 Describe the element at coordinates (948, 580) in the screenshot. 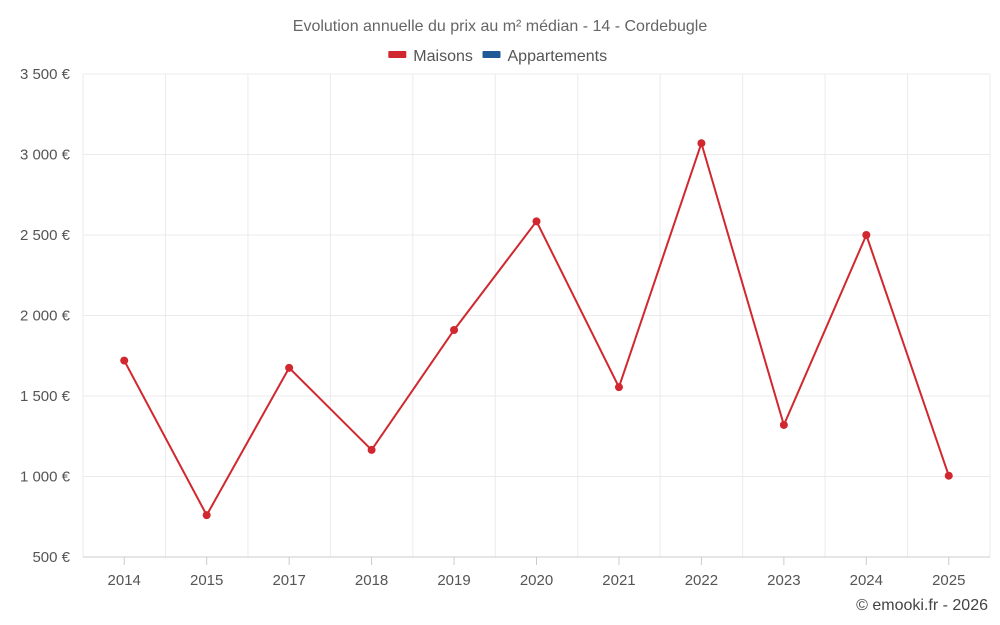

I see `x-tick-label: 2025` at that location.